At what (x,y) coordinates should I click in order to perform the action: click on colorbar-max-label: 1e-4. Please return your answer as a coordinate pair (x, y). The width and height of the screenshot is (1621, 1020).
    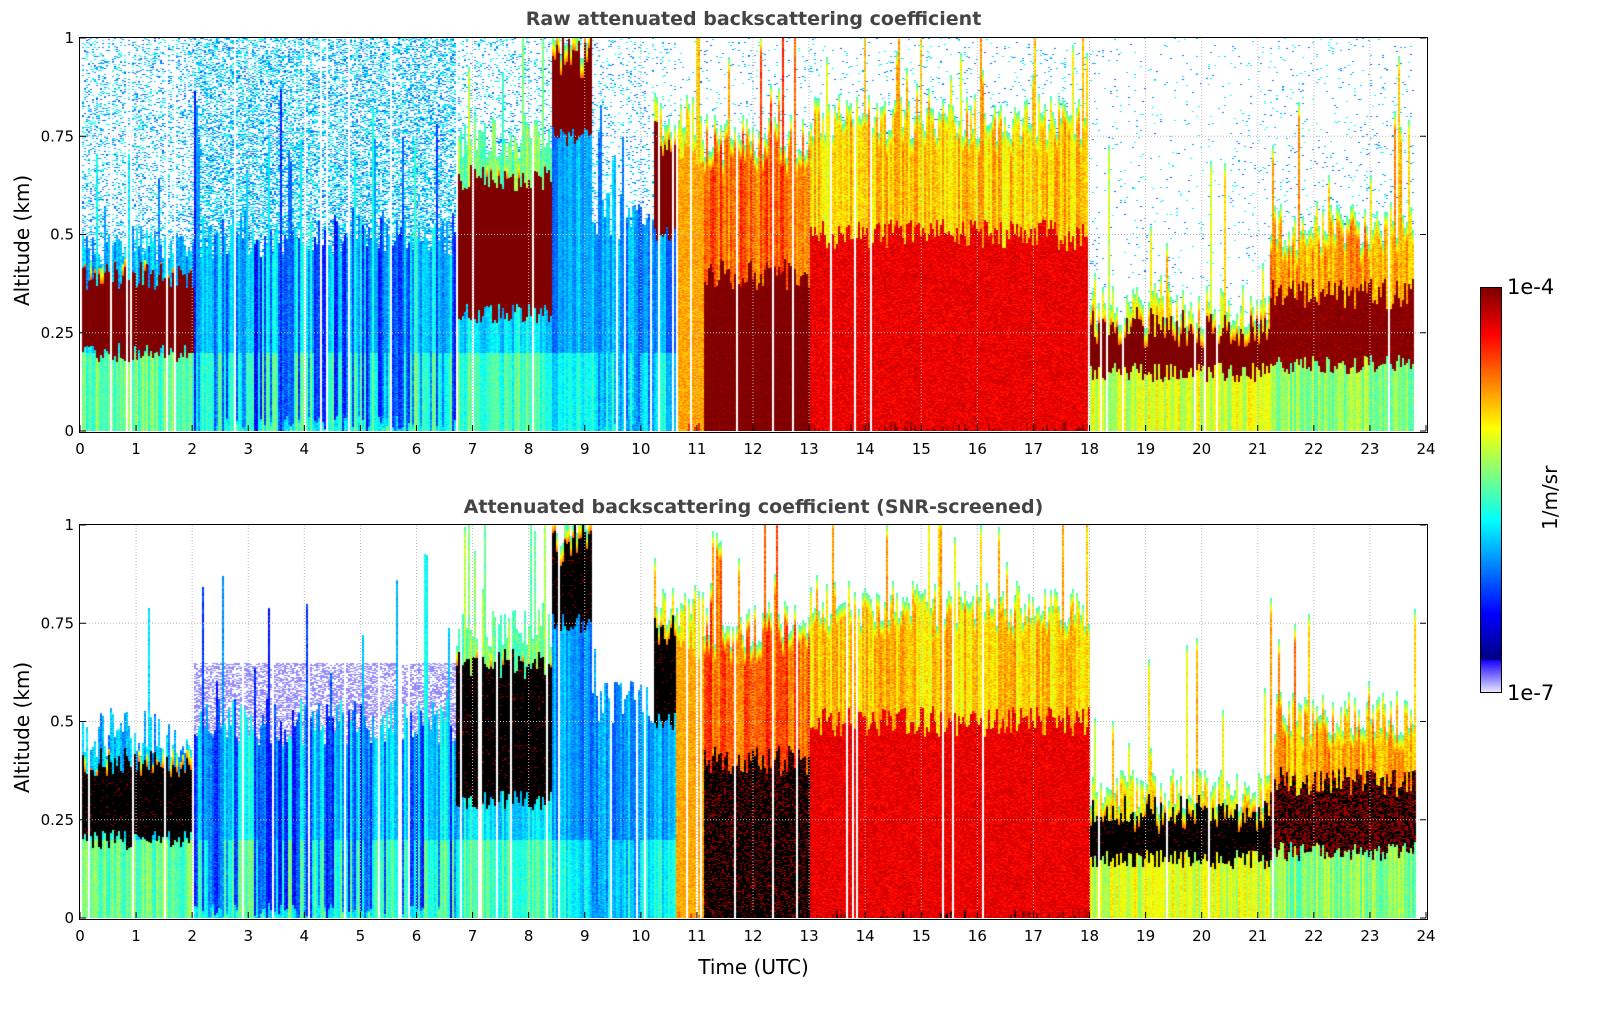
    Looking at the image, I should click on (1531, 287).